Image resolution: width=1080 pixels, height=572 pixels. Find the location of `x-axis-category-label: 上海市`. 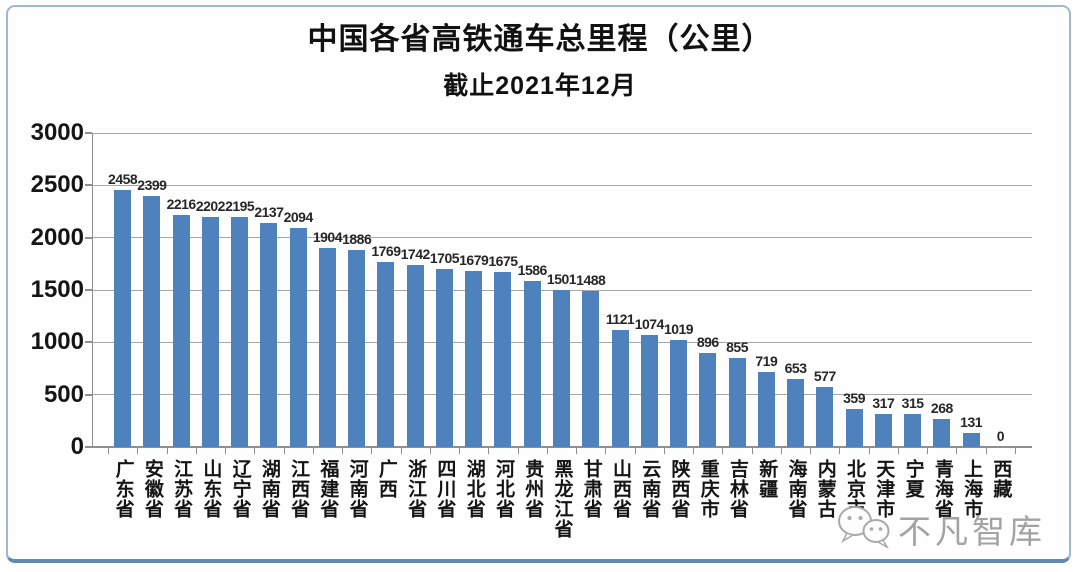

x-axis-category-label: 上海市 is located at coordinates (972, 489).